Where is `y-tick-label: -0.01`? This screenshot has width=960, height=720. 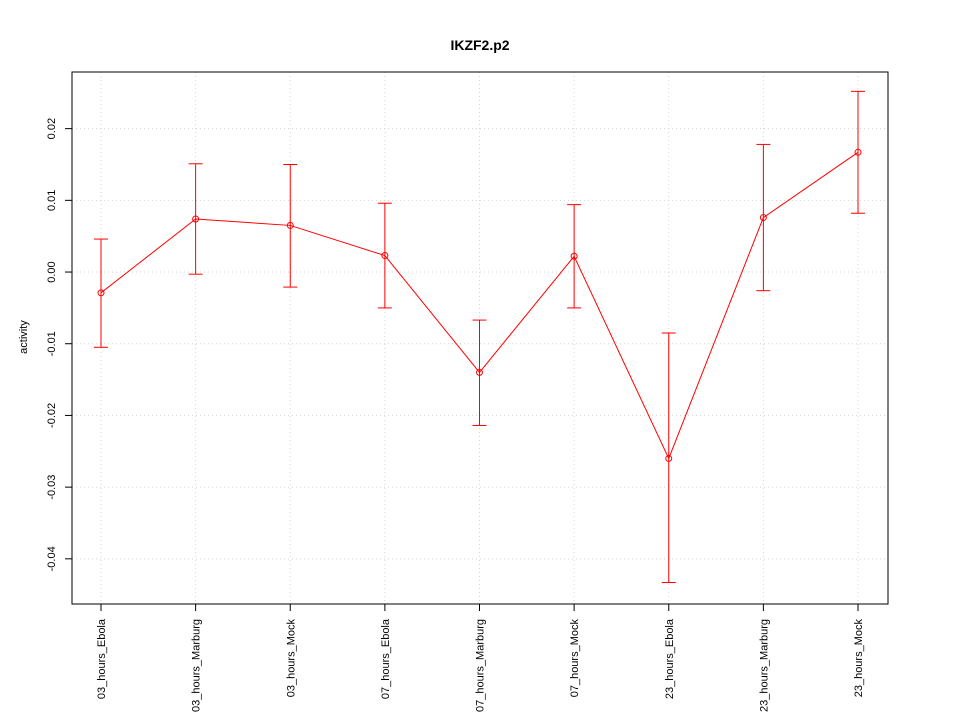
y-tick-label: -0.01 is located at coordinates (52, 343).